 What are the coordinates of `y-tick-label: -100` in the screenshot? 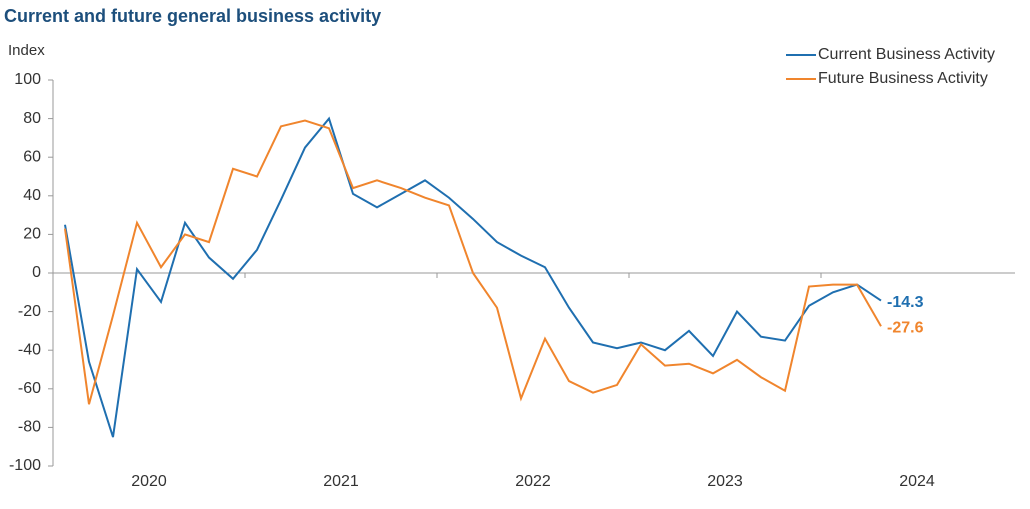 It's located at (25, 465).